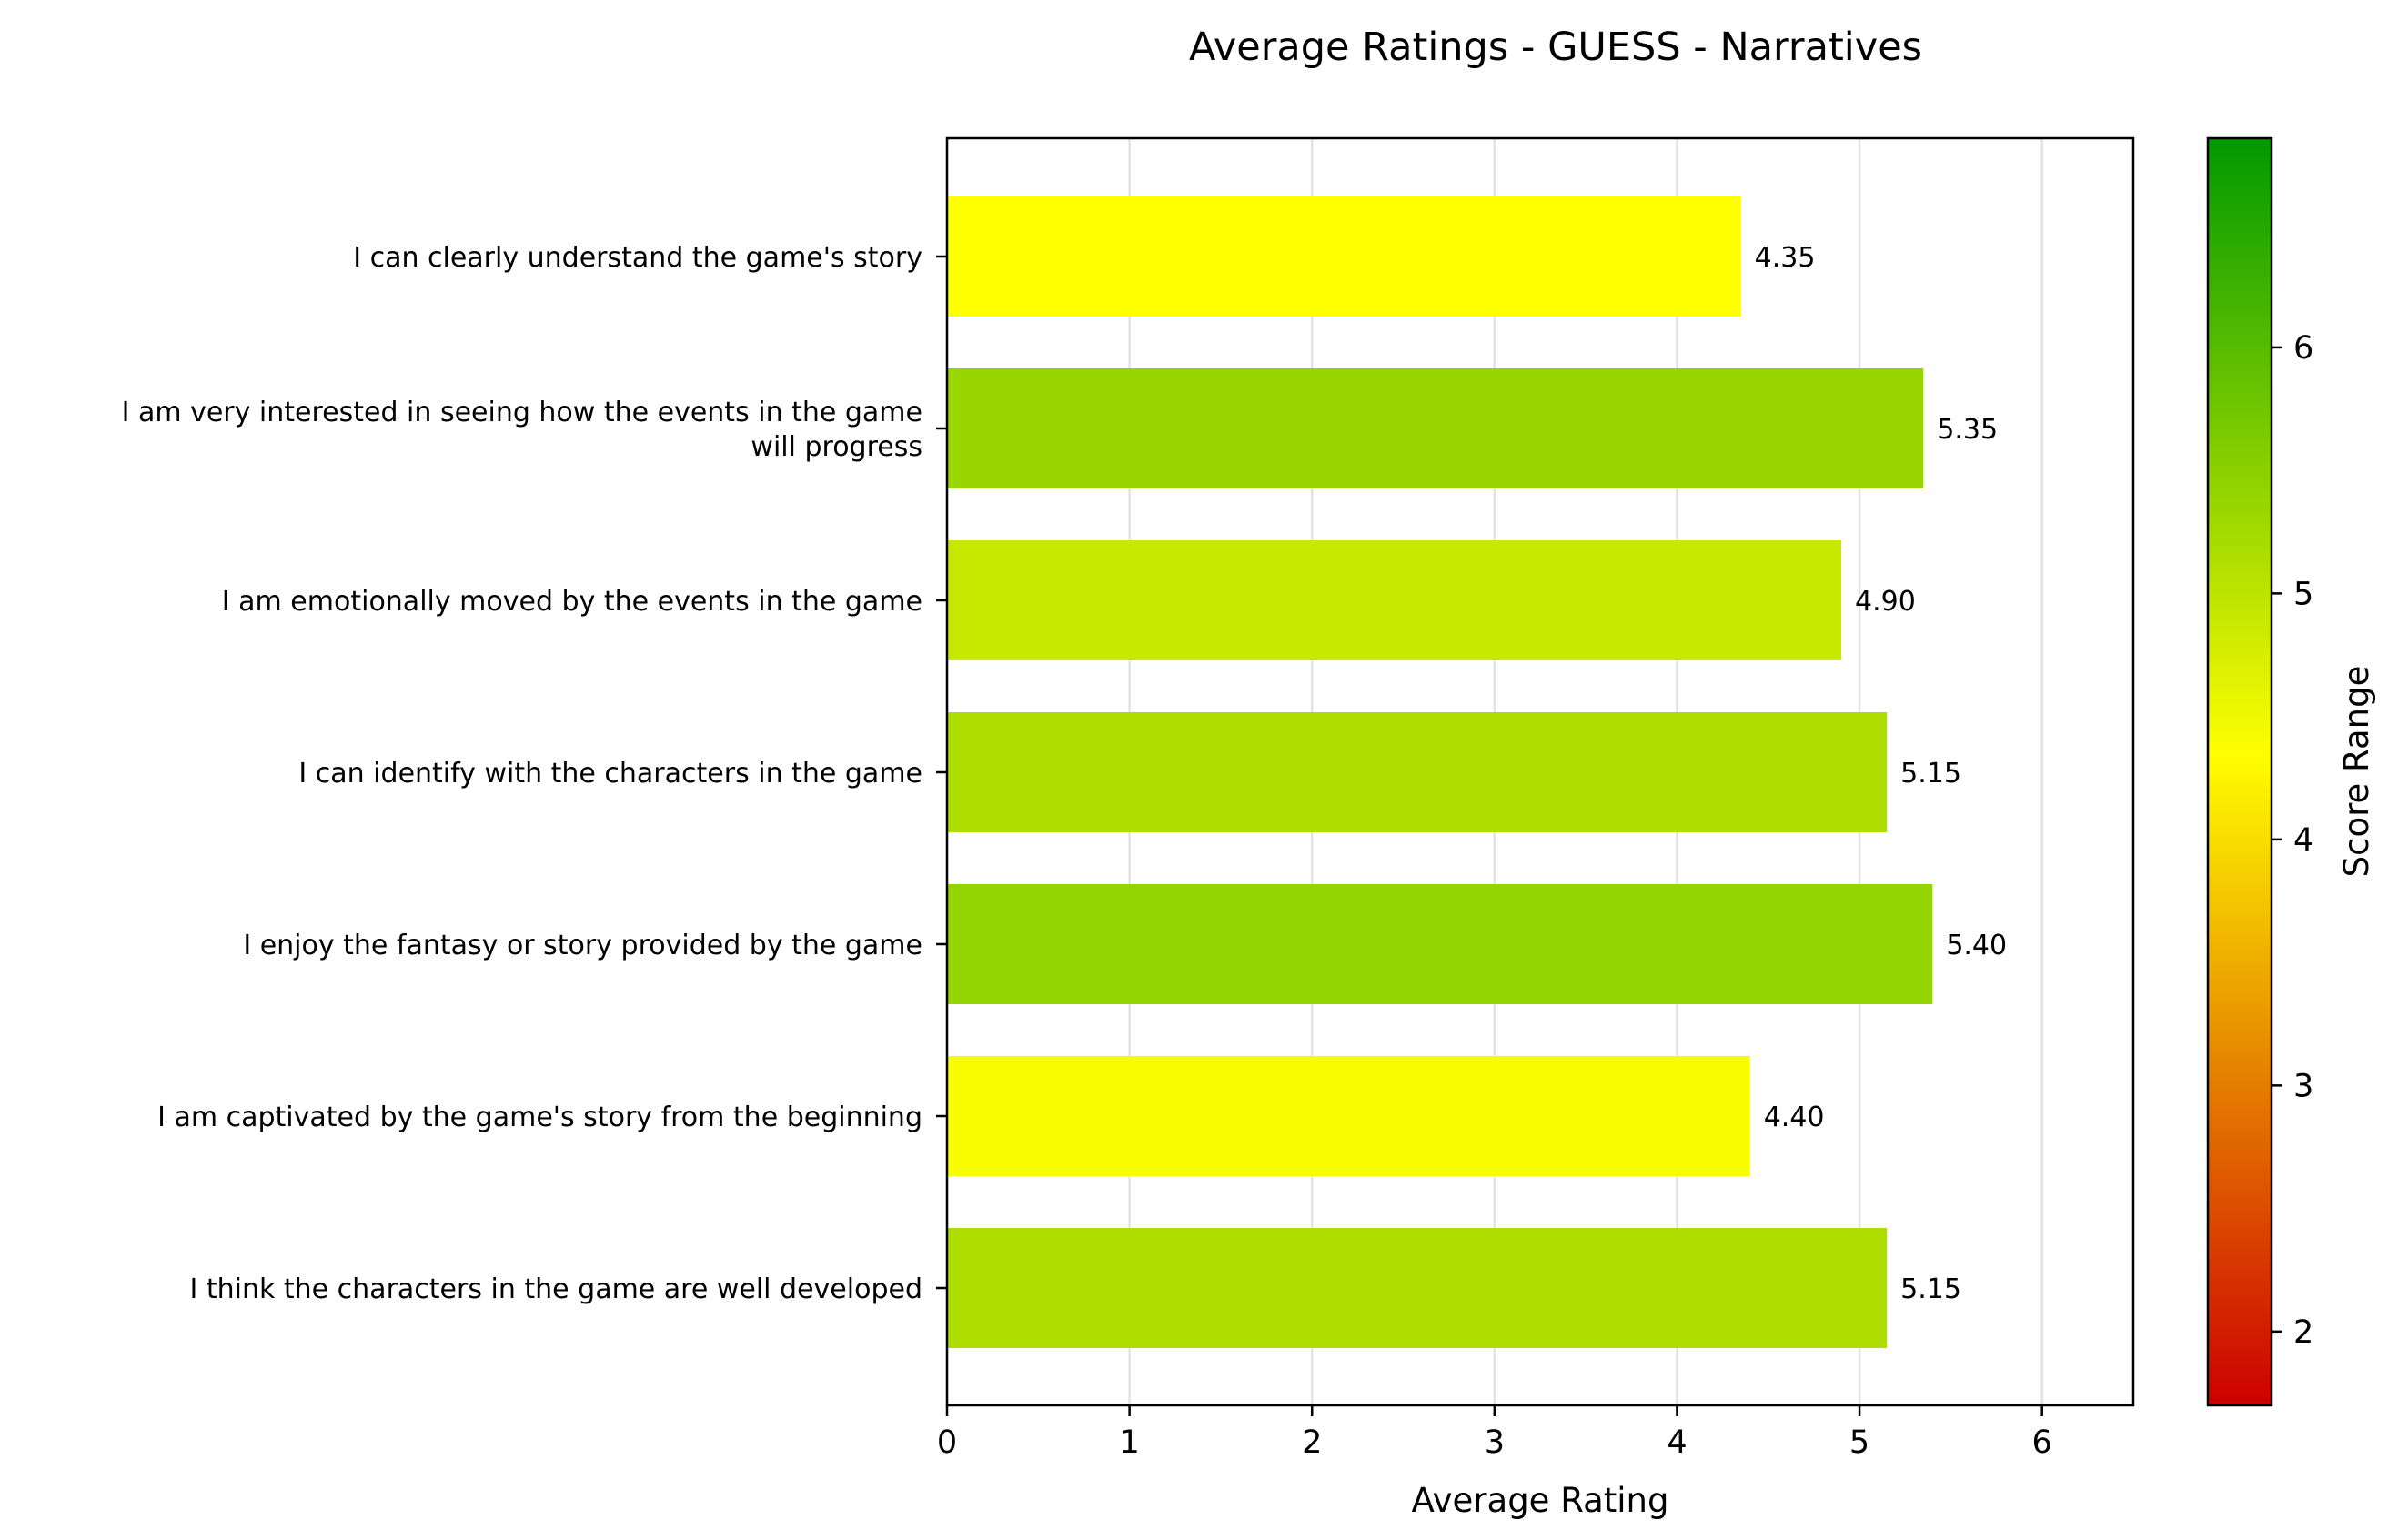 This screenshot has width=2388, height=1540. I want to click on colorbar, so click(2239, 771).